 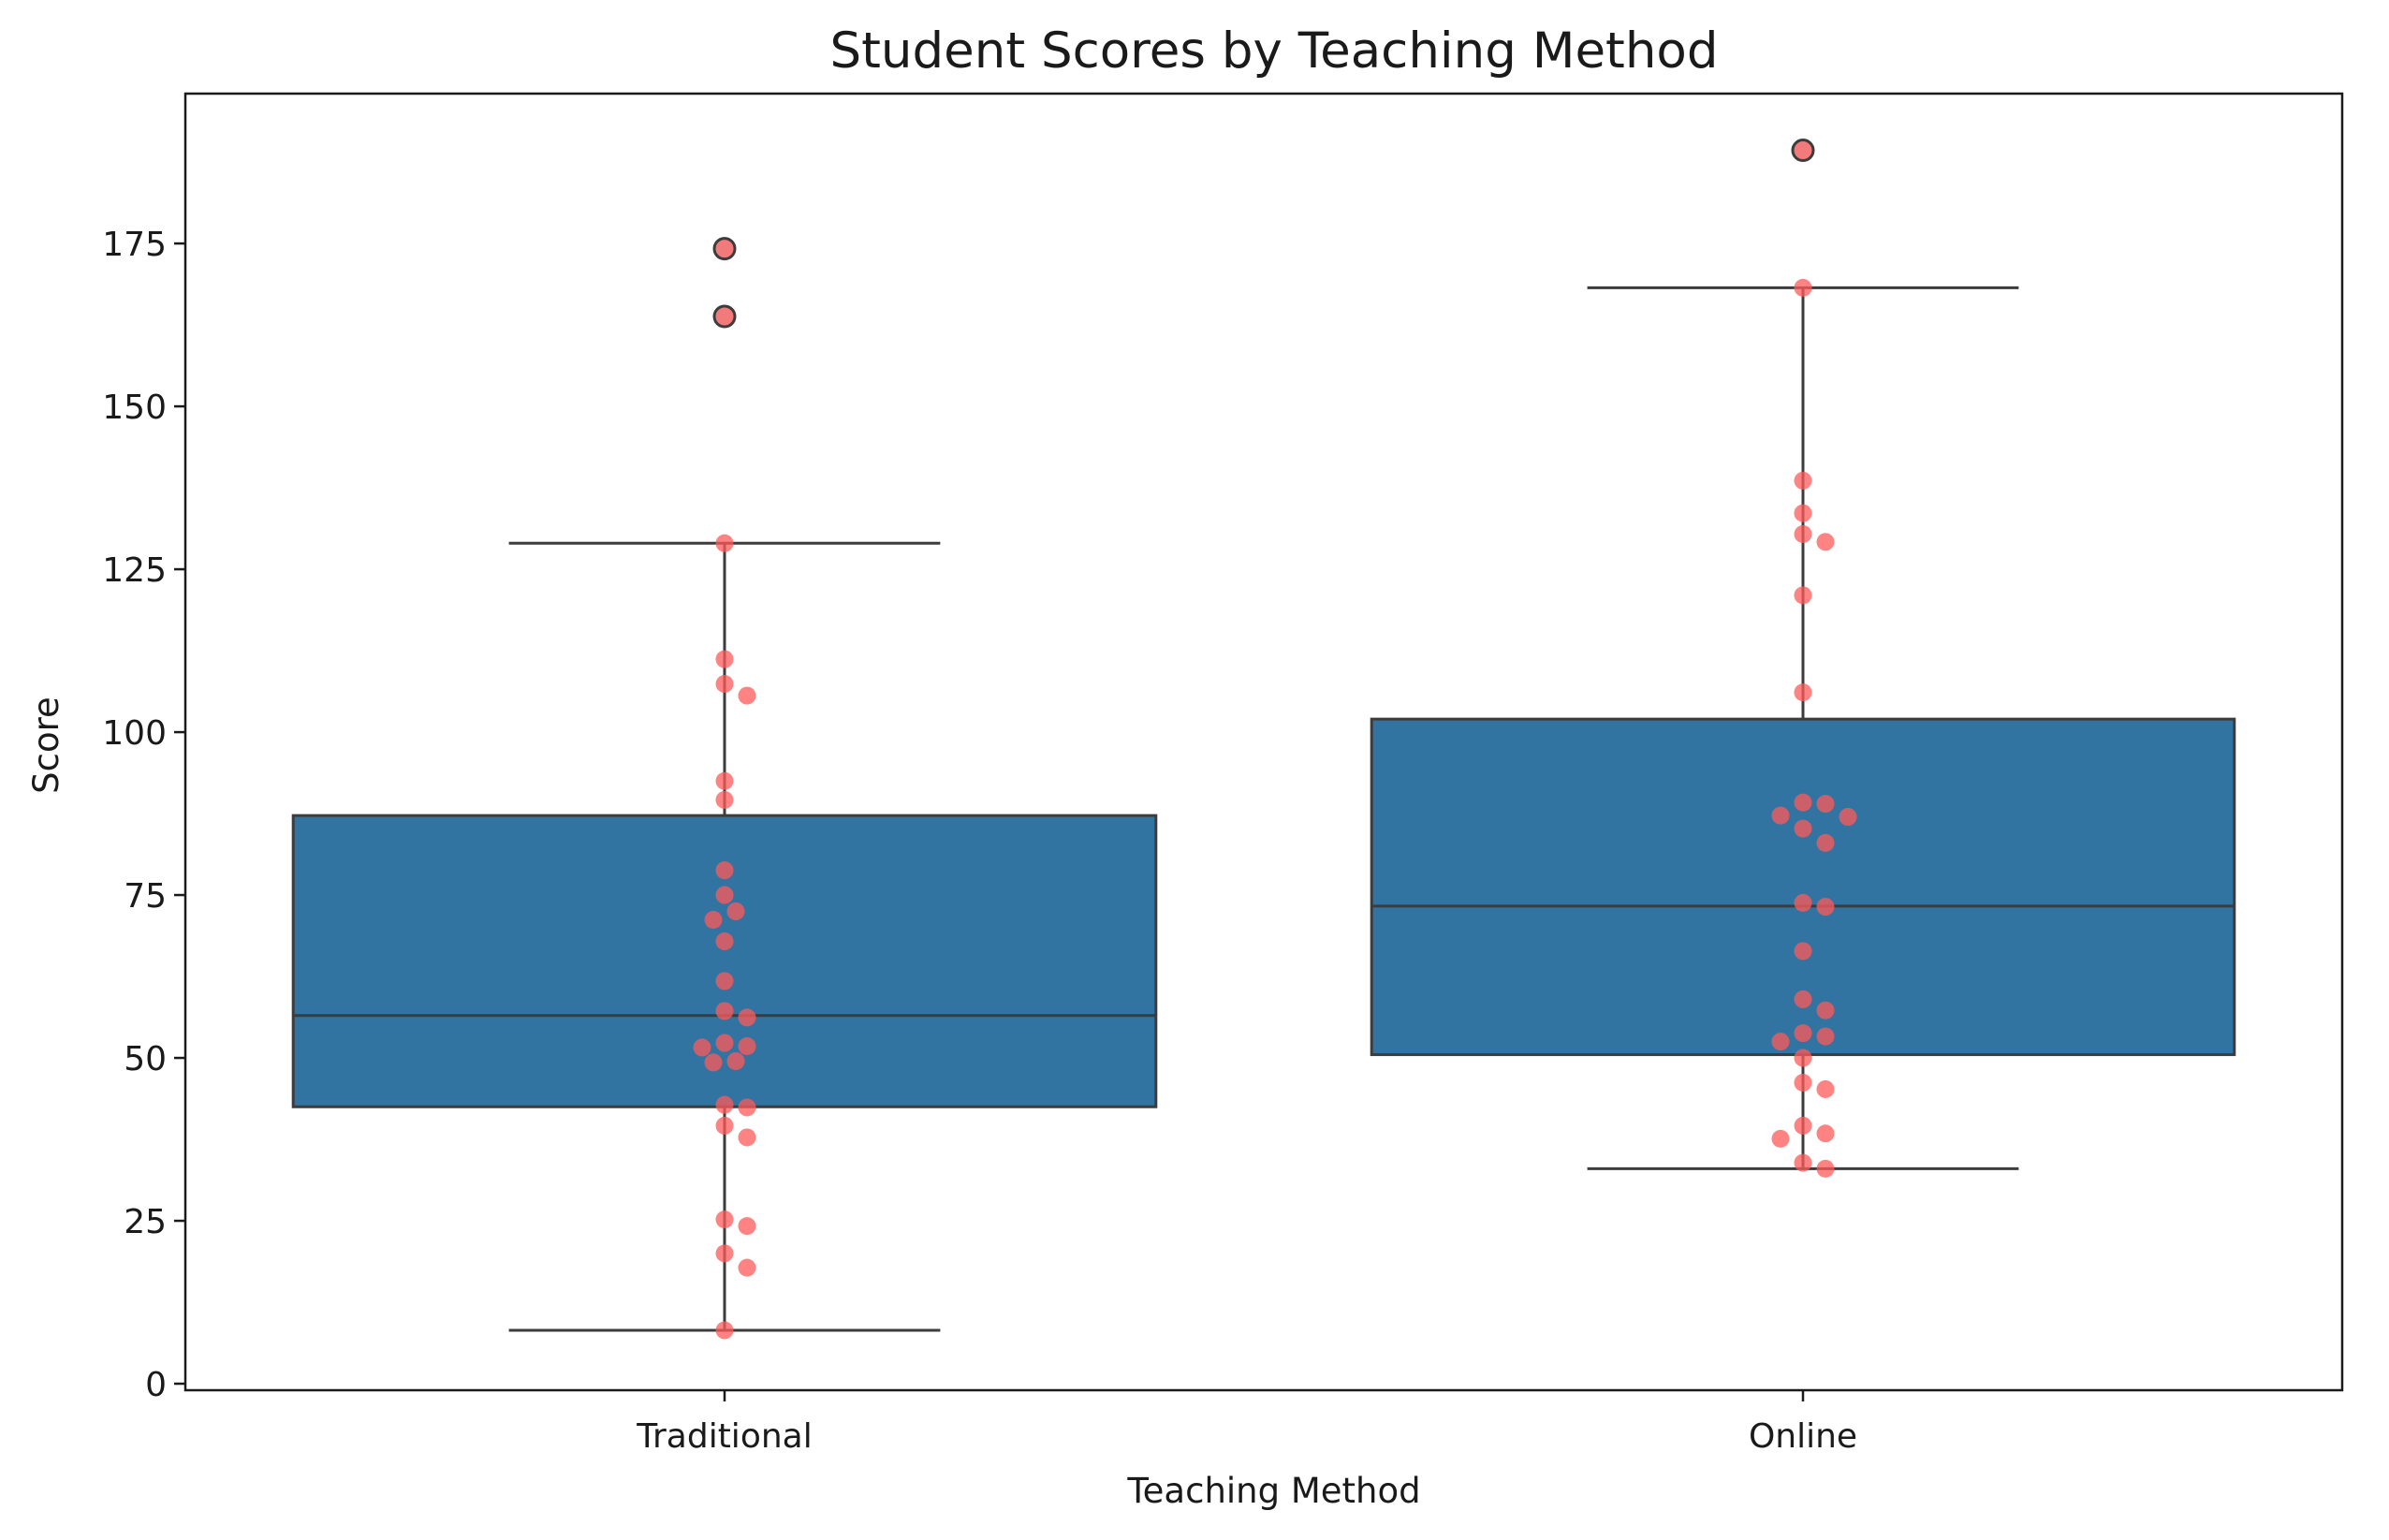 I want to click on y-tick-label: 25, so click(x=146, y=1222).